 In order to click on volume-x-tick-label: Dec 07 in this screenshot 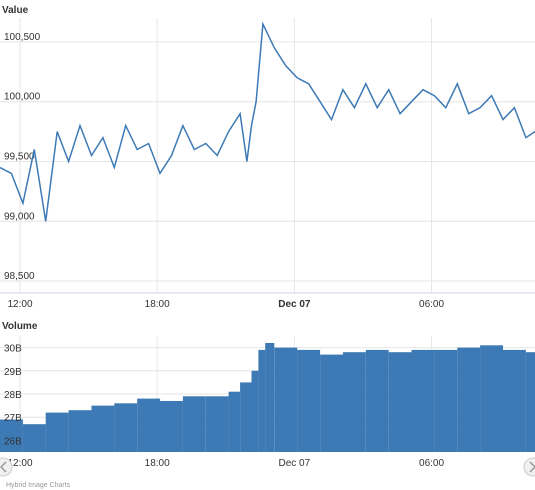, I will do `click(295, 463)`.